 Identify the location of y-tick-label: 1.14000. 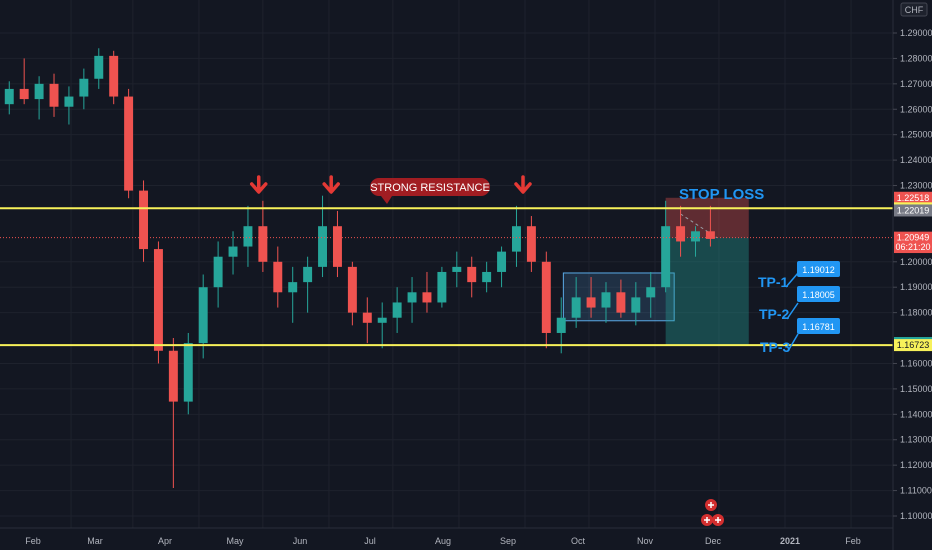
(916, 414).